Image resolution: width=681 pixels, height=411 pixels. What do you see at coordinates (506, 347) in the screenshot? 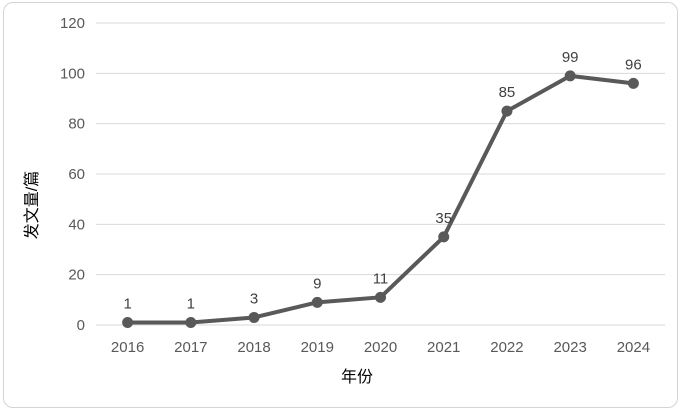
I see `x-axis-tick-label: 2022` at bounding box center [506, 347].